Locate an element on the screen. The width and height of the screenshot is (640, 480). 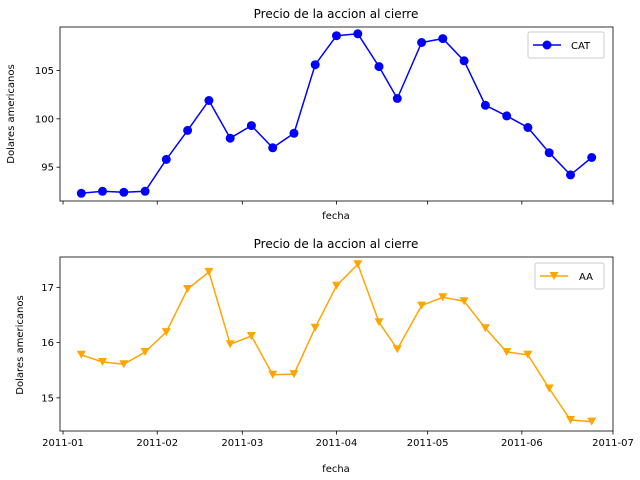
legend: AA is located at coordinates (569, 276).